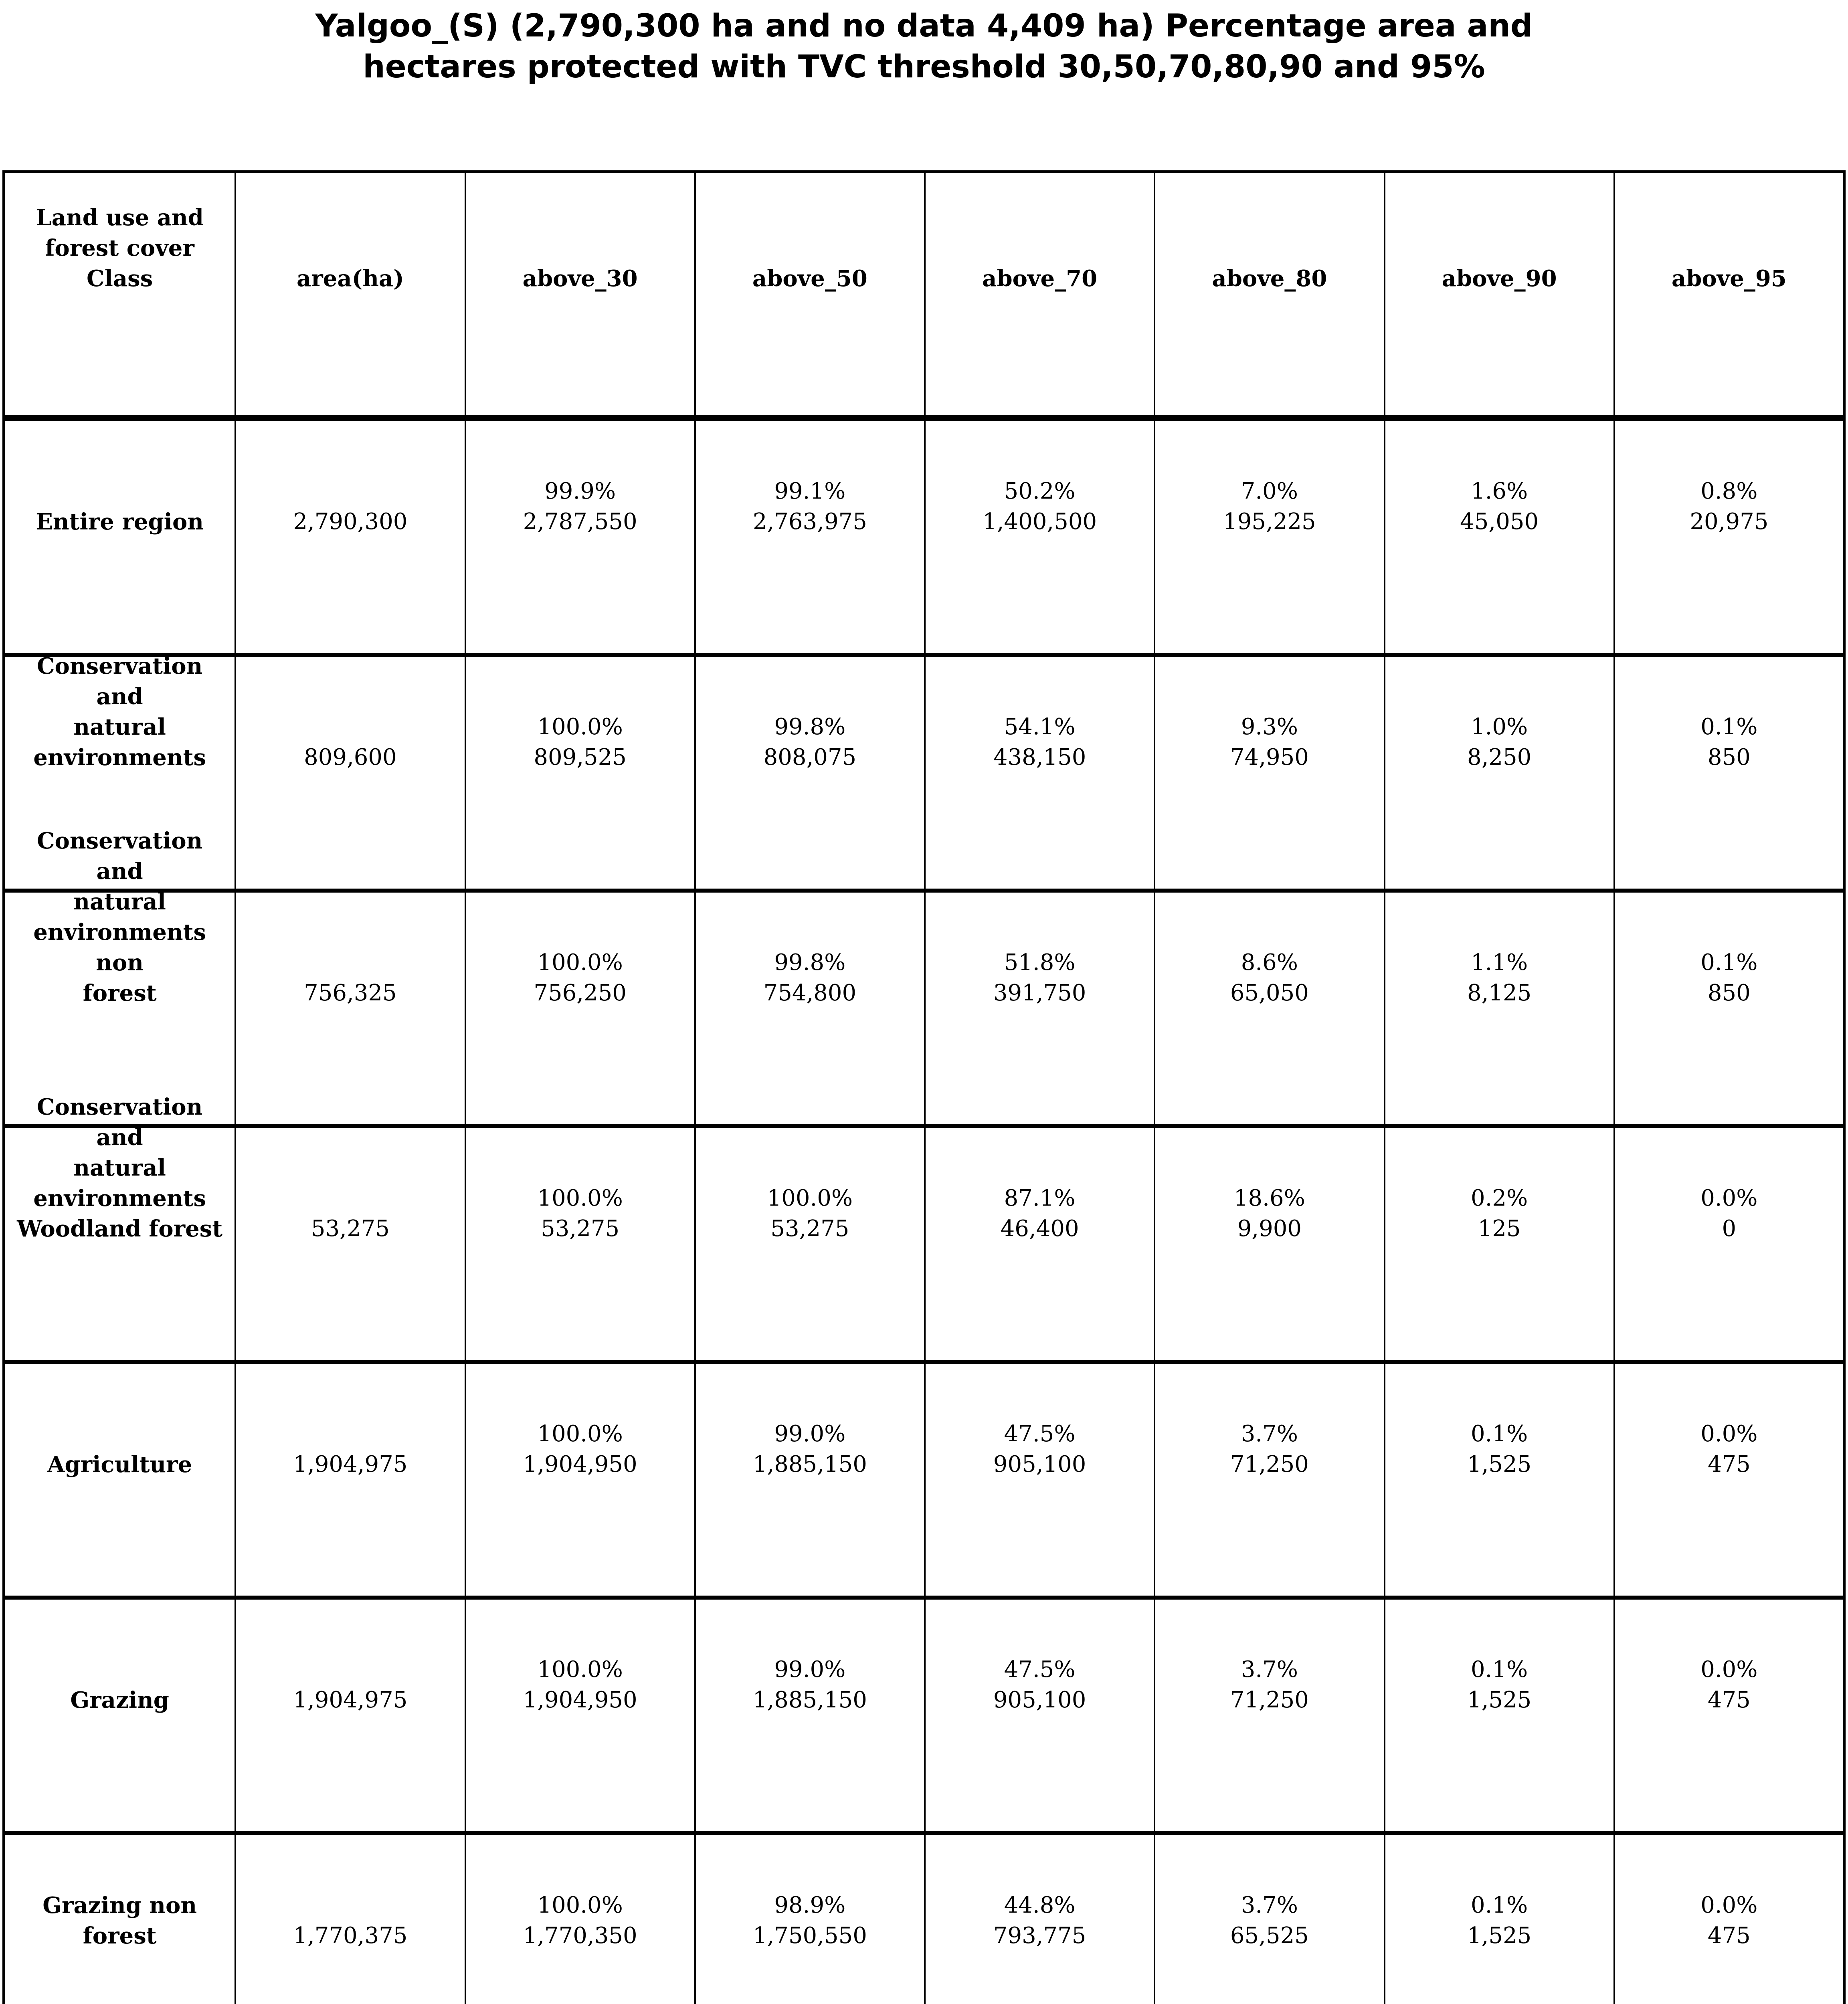  What do you see at coordinates (809, 278) in the screenshot?
I see `column-header: above_50` at bounding box center [809, 278].